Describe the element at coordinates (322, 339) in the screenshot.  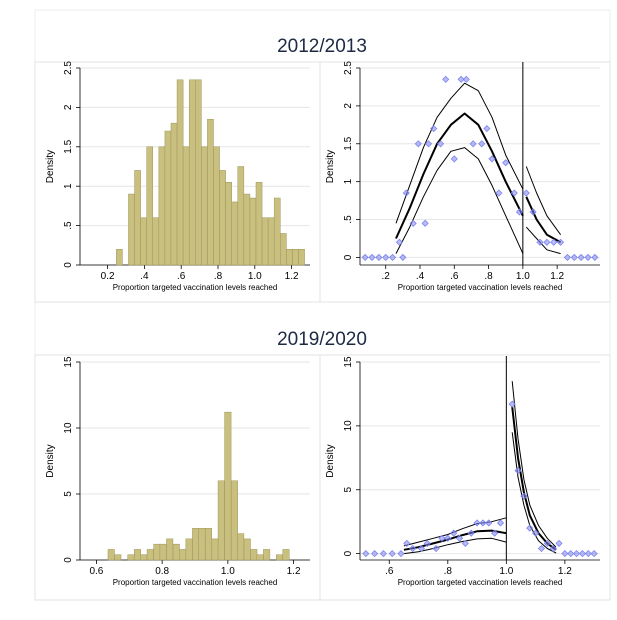
I see `group-title-2019-2020: 2019/2020` at that location.